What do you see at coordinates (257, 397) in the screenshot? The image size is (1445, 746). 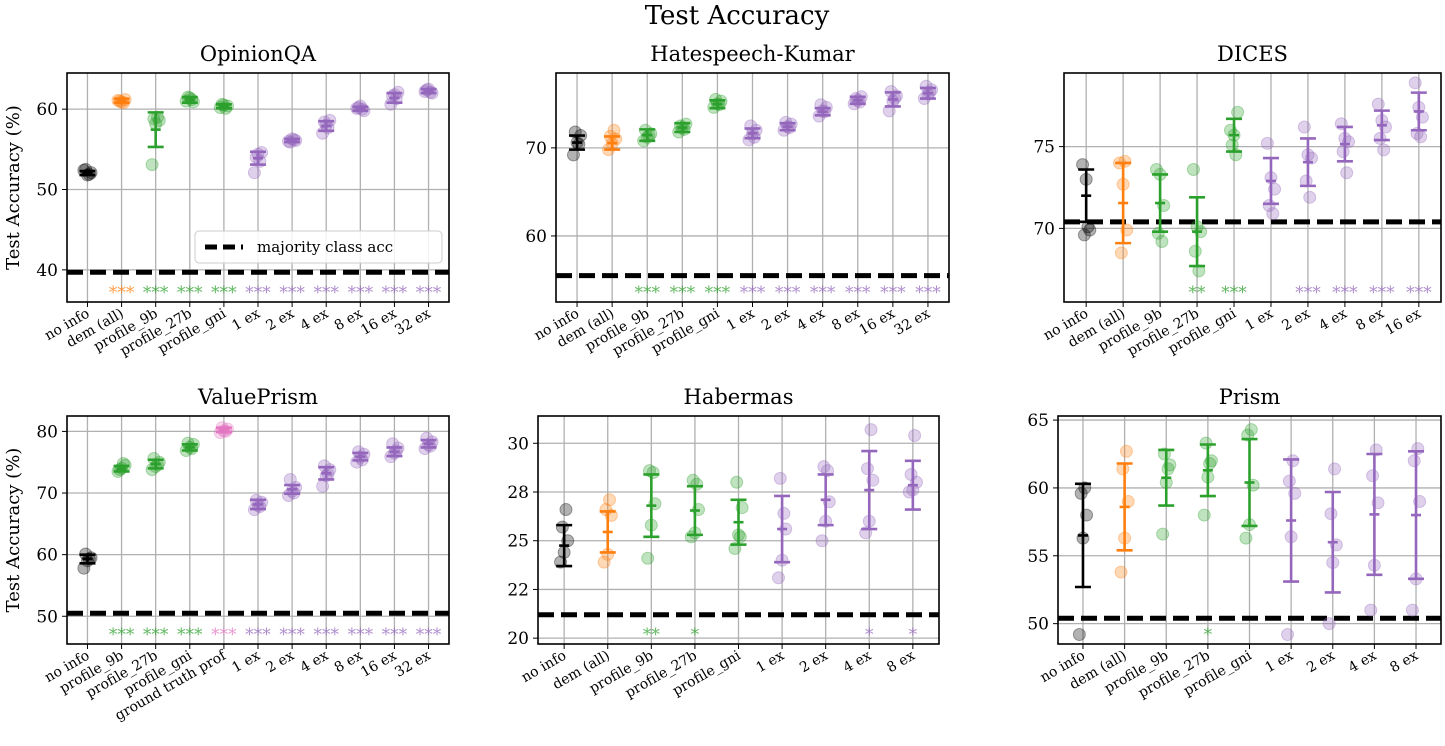 I see `panel-title: ValuePrism` at bounding box center [257, 397].